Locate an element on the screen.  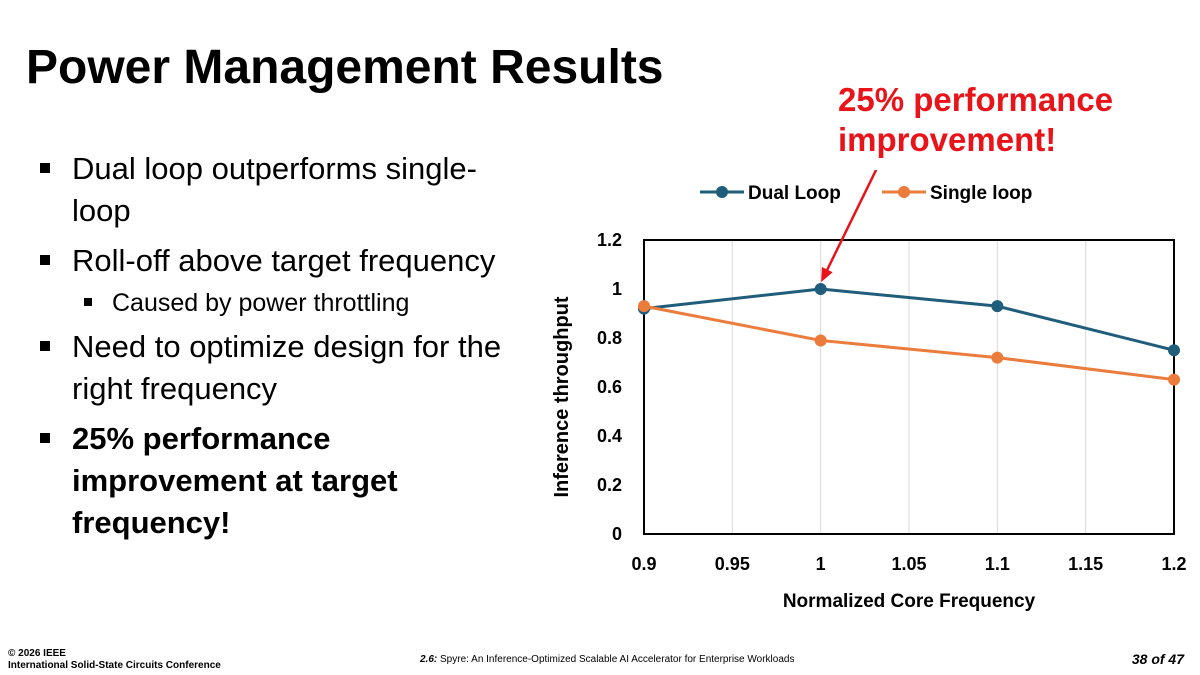
session-number: 2.6: is located at coordinates (429, 659).